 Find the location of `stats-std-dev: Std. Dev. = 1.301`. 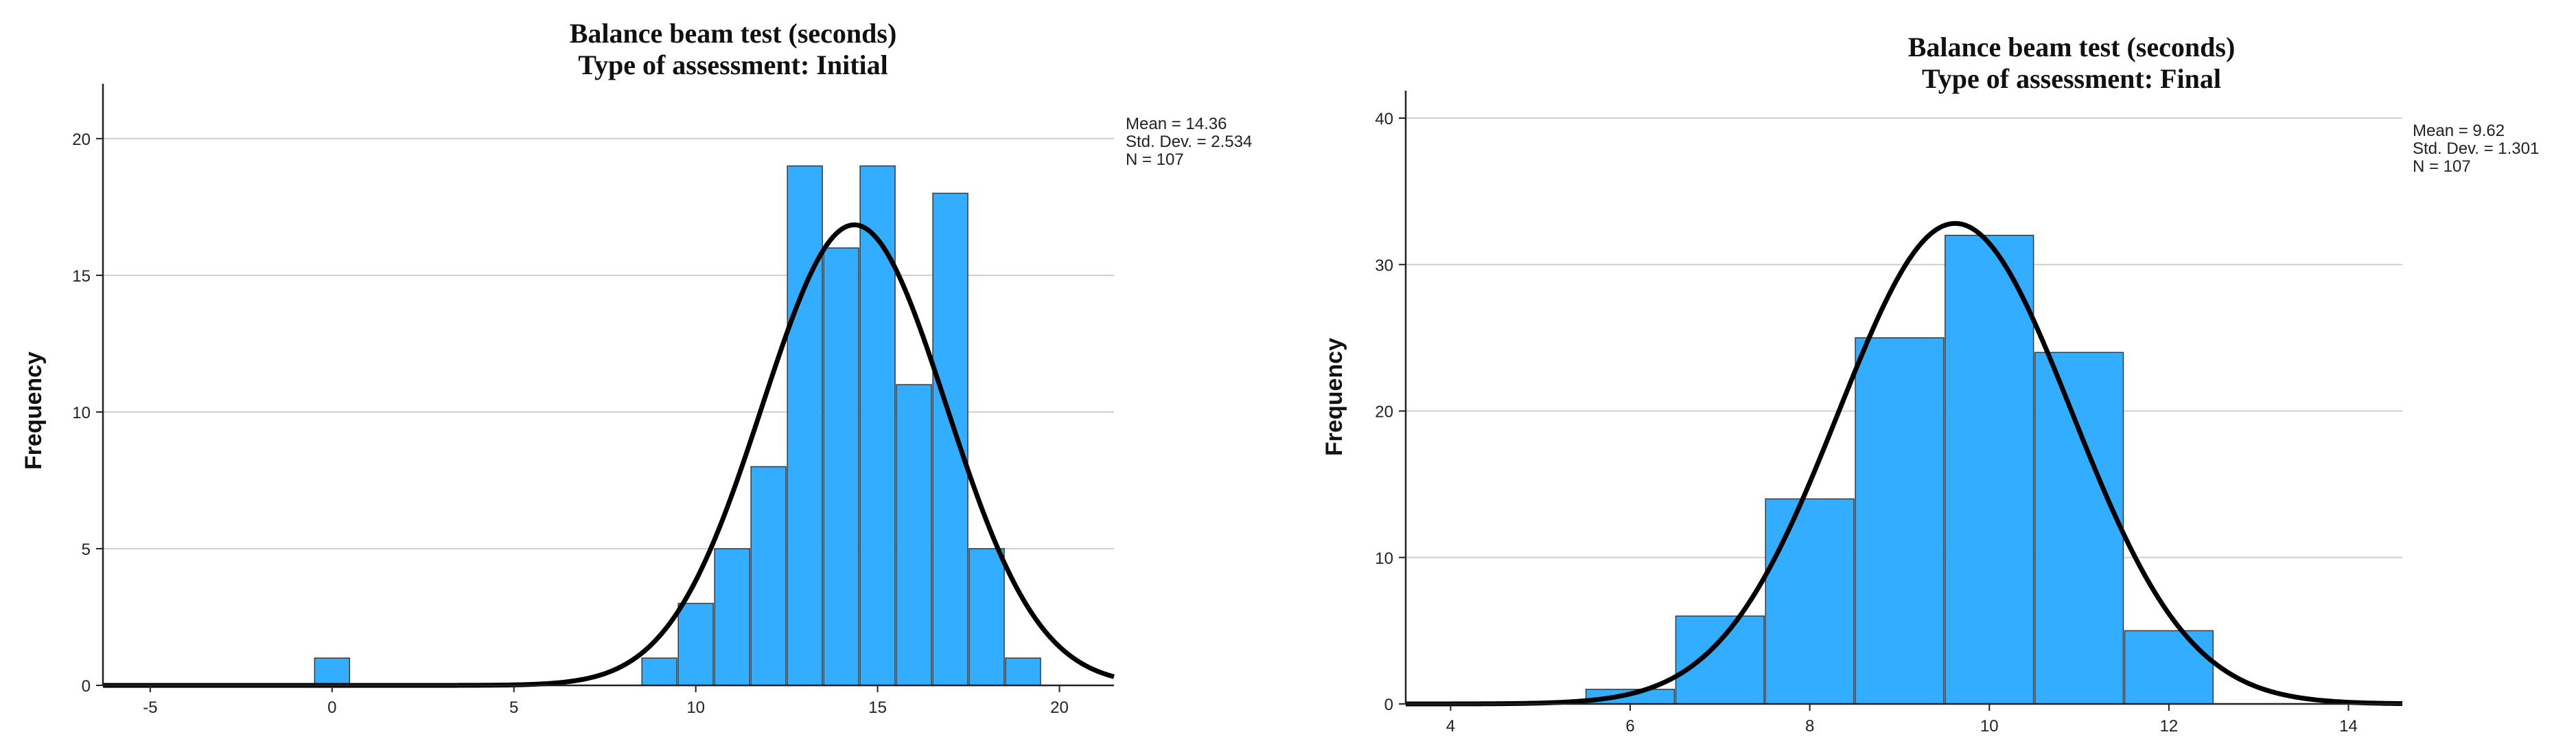

stats-std-dev: Std. Dev. = 1.301 is located at coordinates (2476, 148).